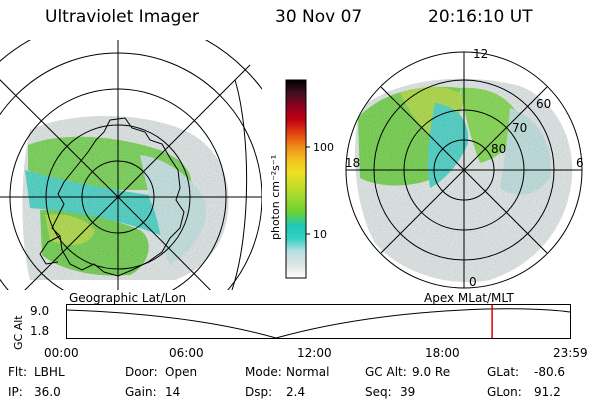  What do you see at coordinates (319, 17) in the screenshot?
I see `observation-date: 30 Nov 07` at bounding box center [319, 17].